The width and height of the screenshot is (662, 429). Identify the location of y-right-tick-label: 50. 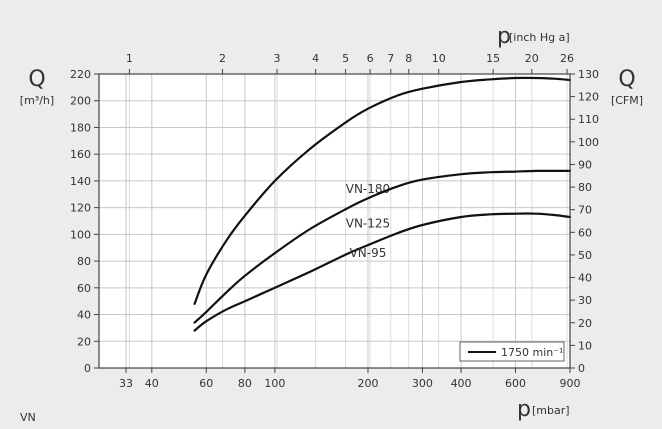
(585, 255).